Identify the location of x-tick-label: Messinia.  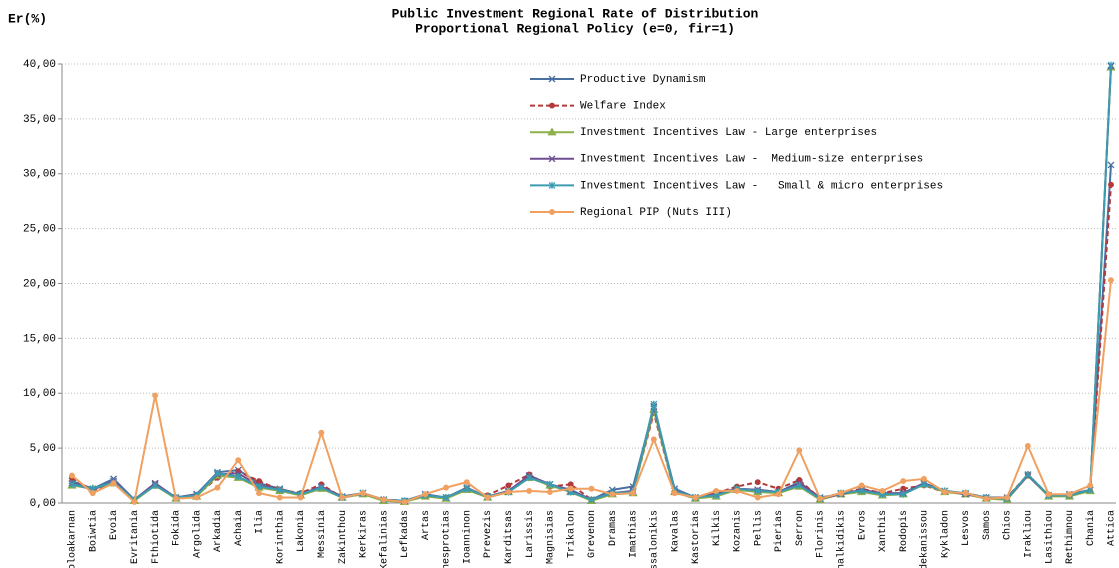
(322, 534).